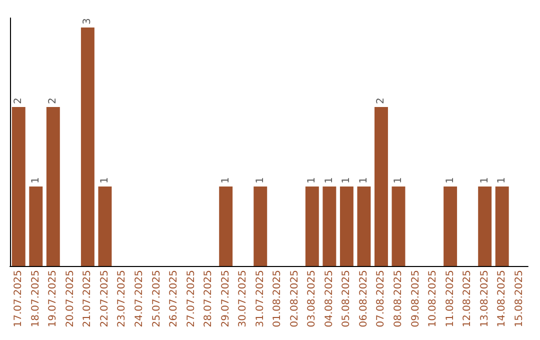 This screenshot has height=340, width=540. I want to click on x-tick-label: 18.07.2025, so click(36, 299).